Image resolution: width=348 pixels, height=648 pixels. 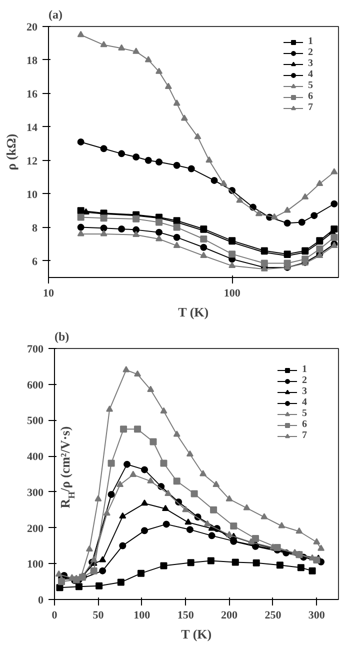 What do you see at coordinates (35, 564) in the screenshot?
I see `y-tick-label: 100` at bounding box center [35, 564].